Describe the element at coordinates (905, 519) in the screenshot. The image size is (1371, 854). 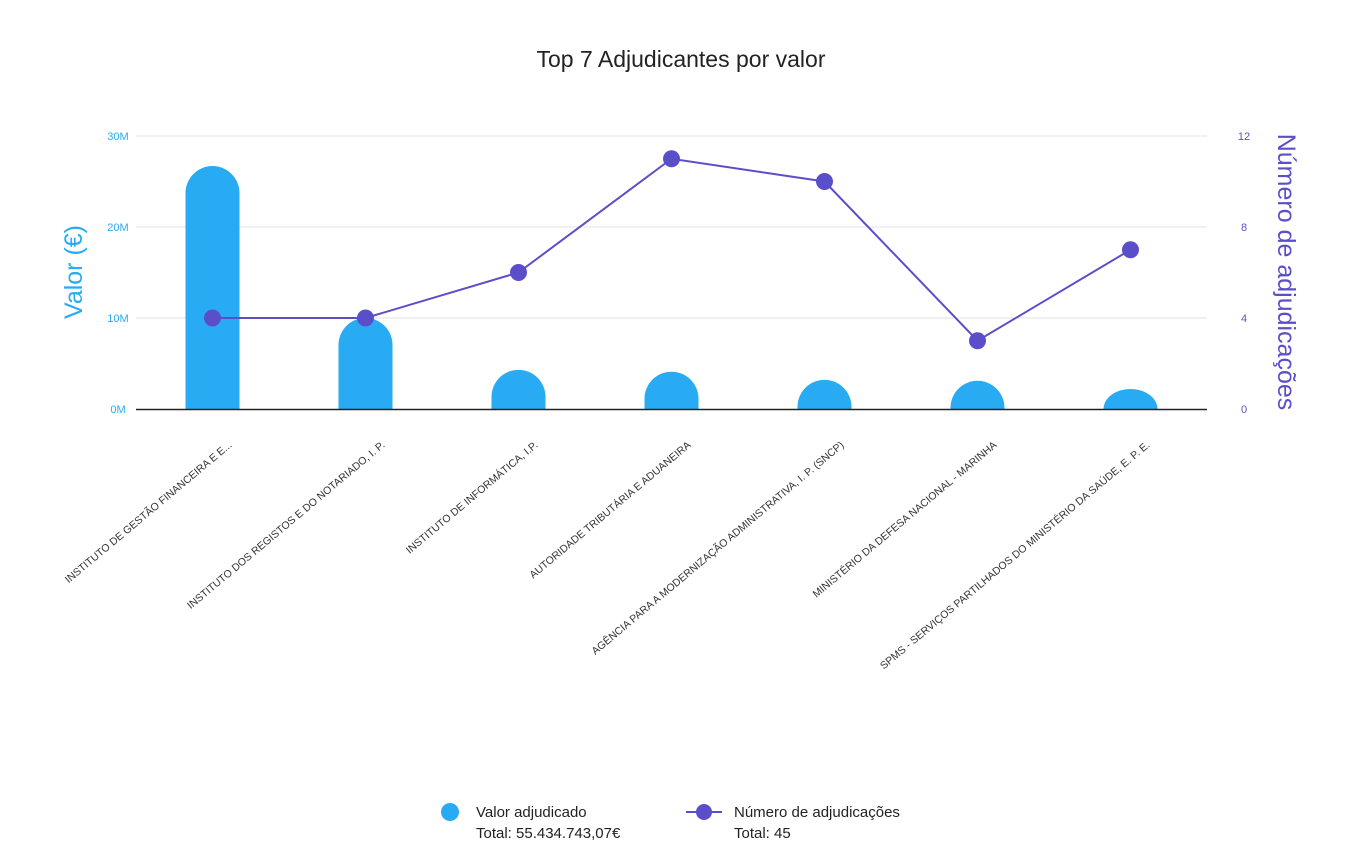
I see `category-label: MINISTÉRIO DA DEFESA NACIONAL - MARINHA` at that location.